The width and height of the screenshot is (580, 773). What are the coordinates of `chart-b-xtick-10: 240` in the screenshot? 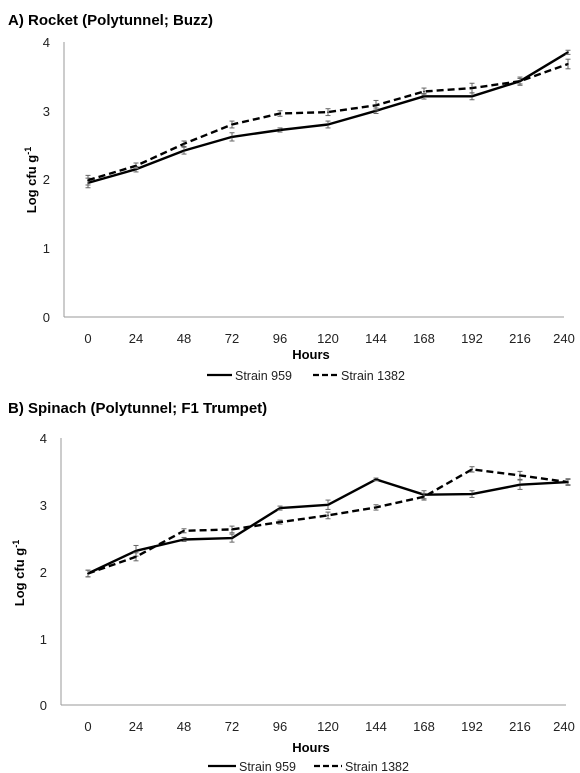 It's located at (564, 726).